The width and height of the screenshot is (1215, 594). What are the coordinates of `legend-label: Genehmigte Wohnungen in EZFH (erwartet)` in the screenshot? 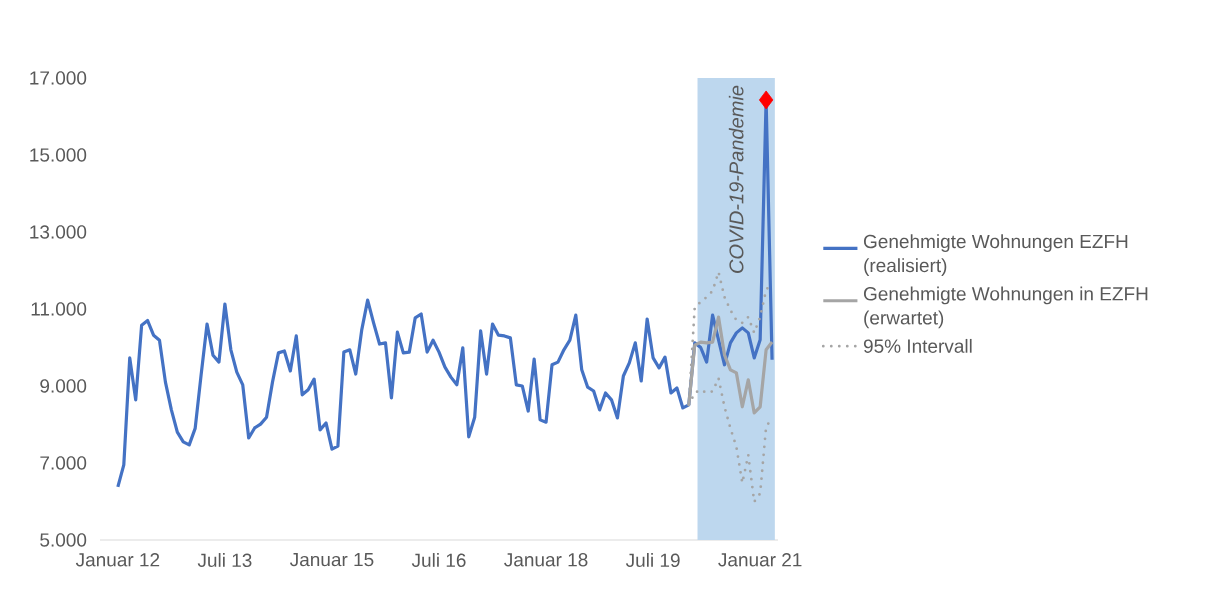 It's located at (1005, 307).